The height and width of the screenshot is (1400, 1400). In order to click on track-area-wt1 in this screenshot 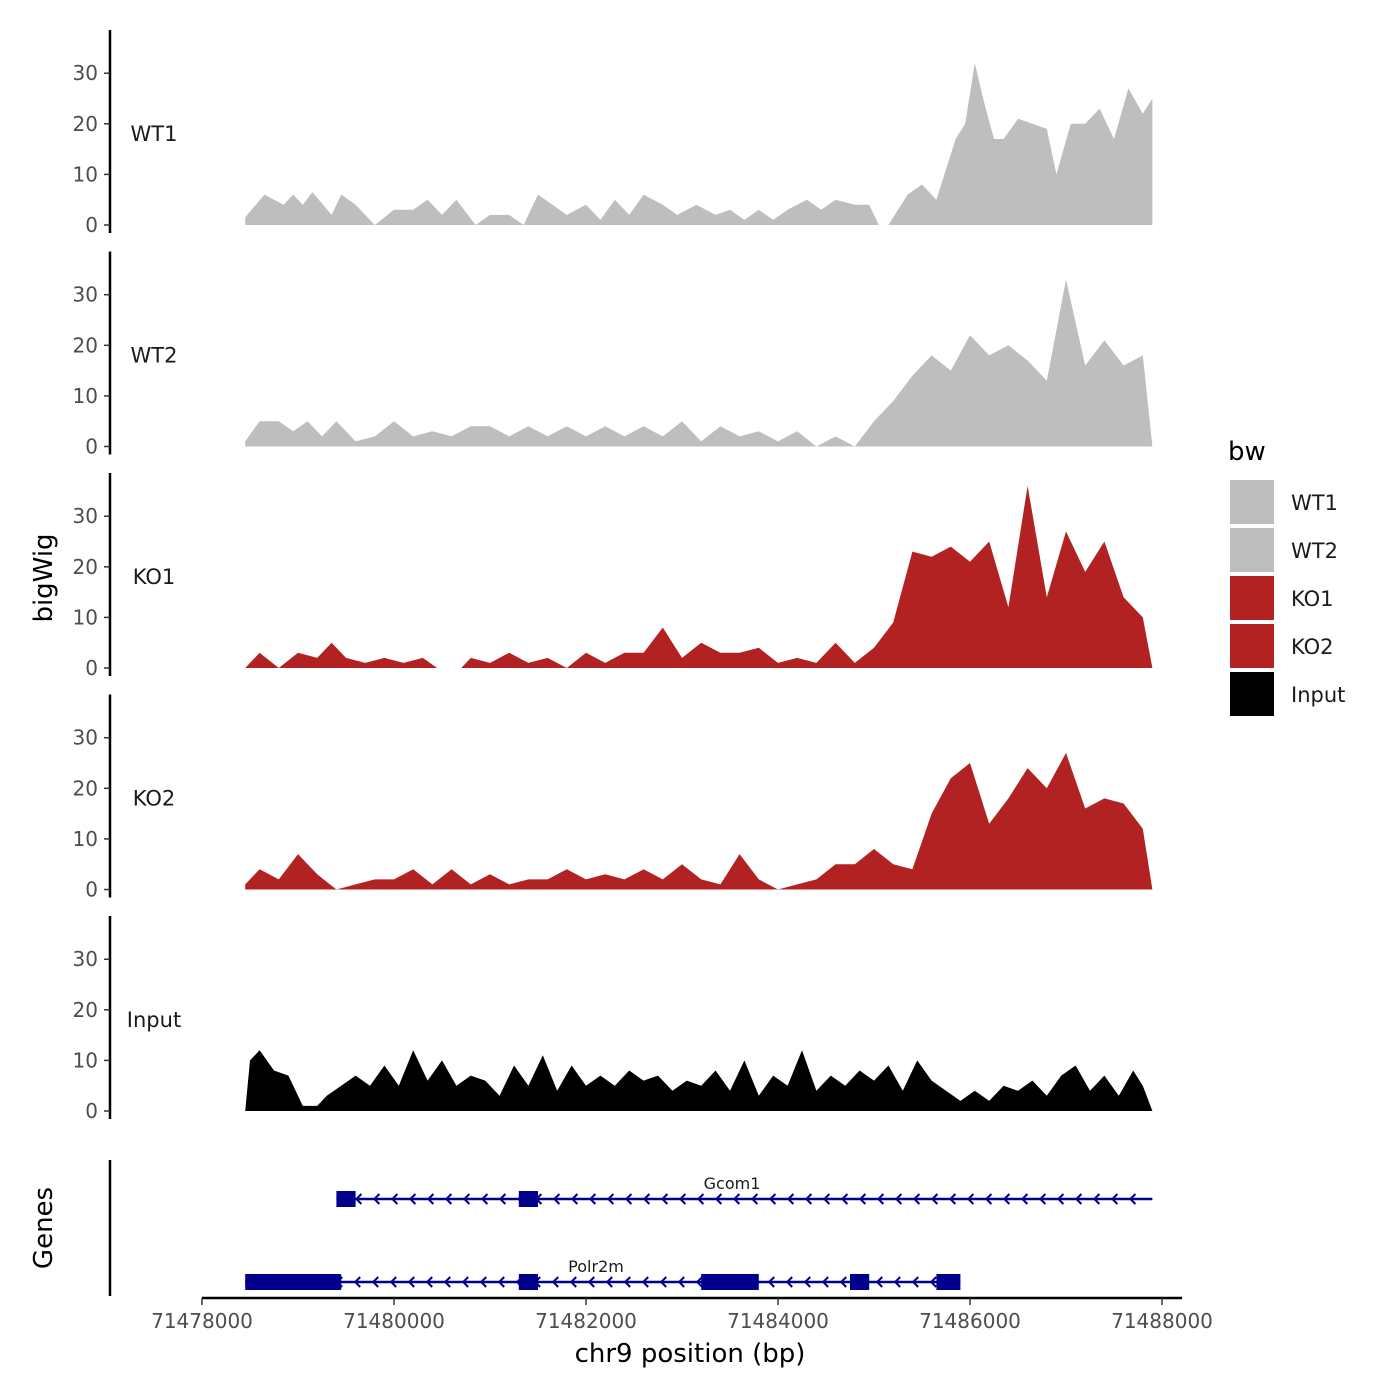, I will do `click(699, 144)`.